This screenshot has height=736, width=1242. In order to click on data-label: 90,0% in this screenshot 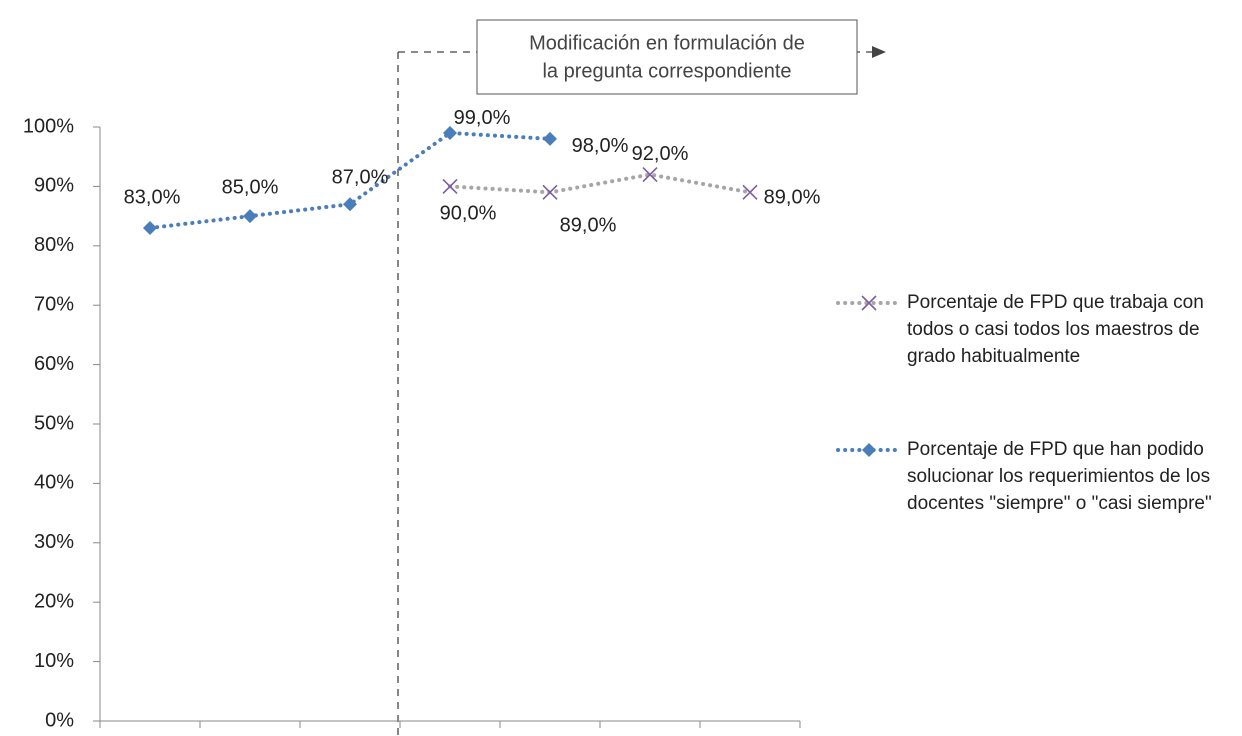, I will do `click(468, 214)`.